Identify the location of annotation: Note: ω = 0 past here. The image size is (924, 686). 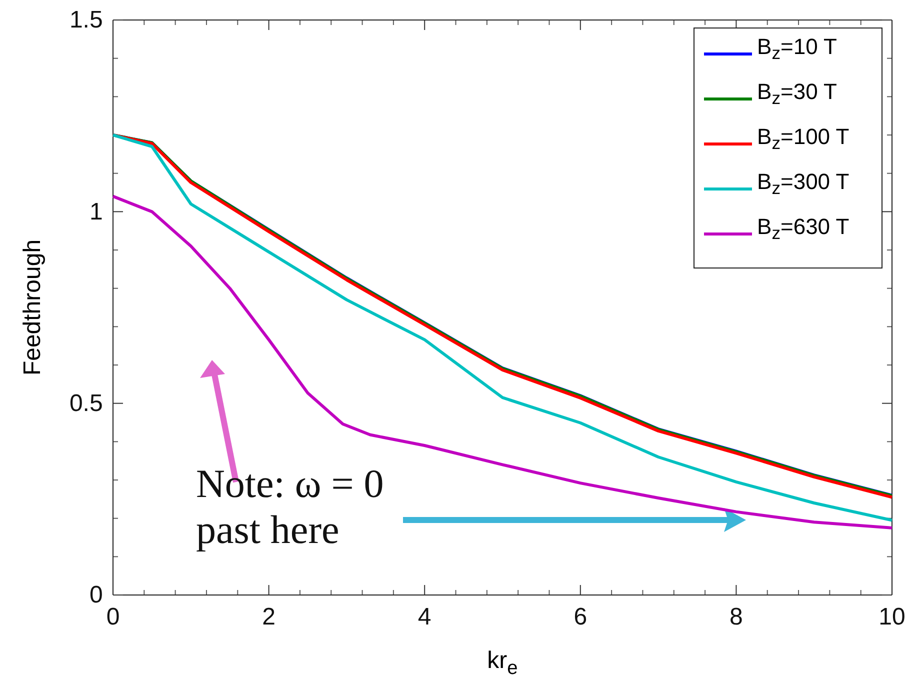
(290, 506).